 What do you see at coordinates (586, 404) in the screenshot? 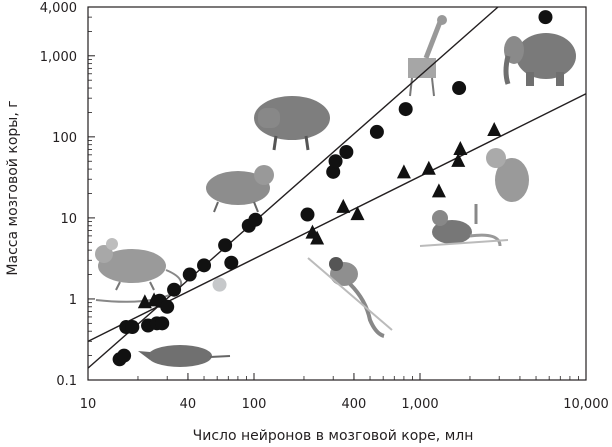
I see `x-tick-label: 10,000` at bounding box center [586, 404].